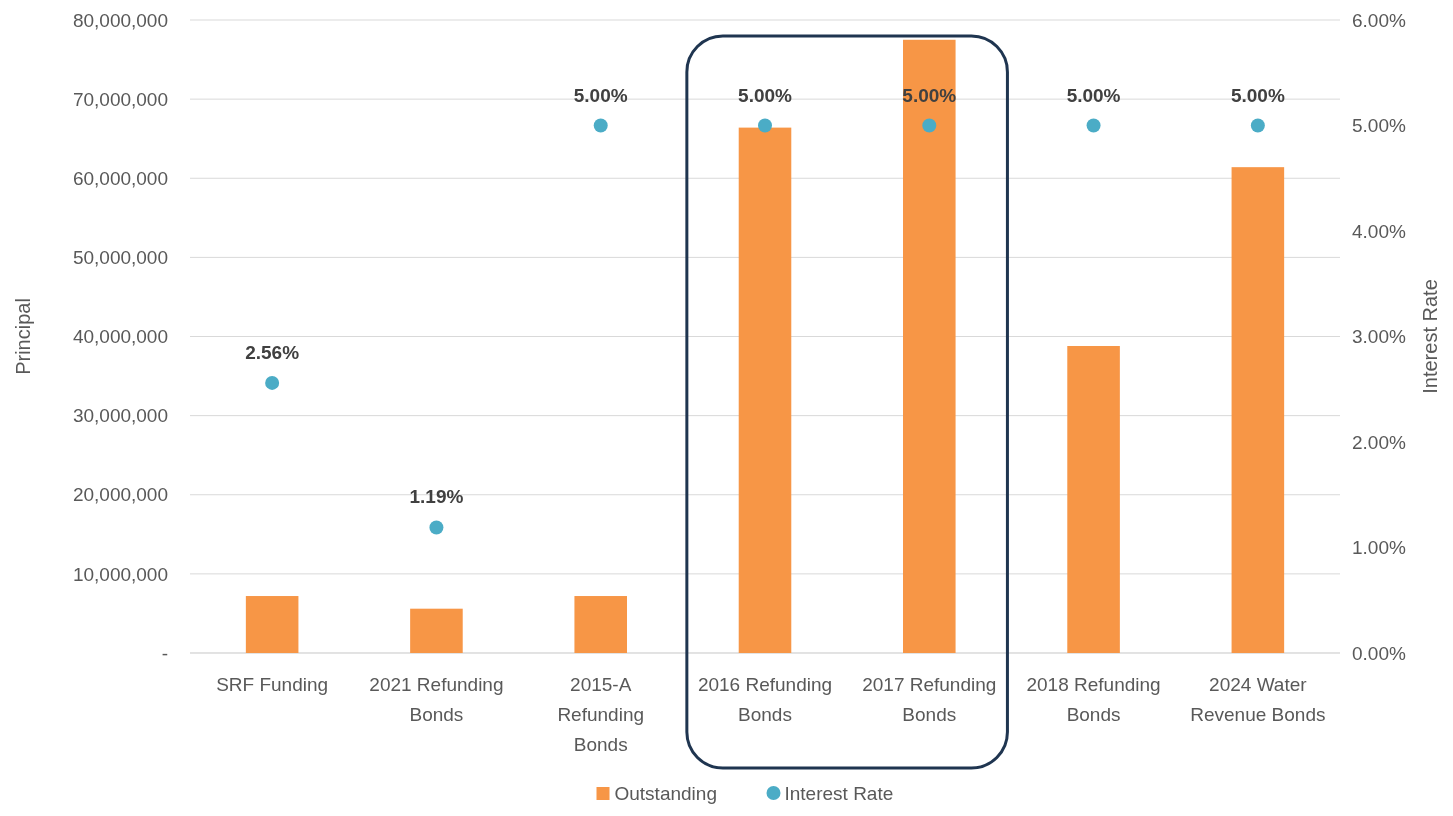 Image resolution: width=1453 pixels, height=816 pixels. What do you see at coordinates (1093, 699) in the screenshot?
I see `x-tick-label: 2018 Refunding Bonds` at bounding box center [1093, 699].